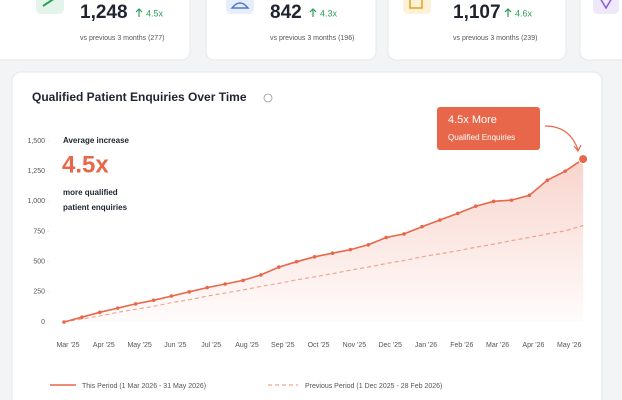 This screenshot has width=622, height=400. Describe the element at coordinates (39, 292) in the screenshot. I see `y-tick-label: 250` at that location.